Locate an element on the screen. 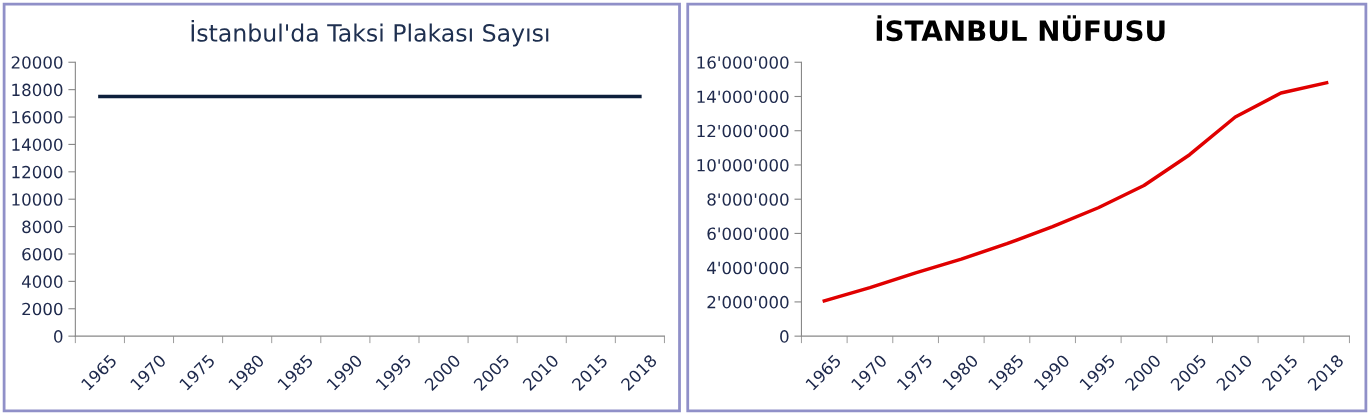  y-tick-label: 6000 is located at coordinates (42, 254).